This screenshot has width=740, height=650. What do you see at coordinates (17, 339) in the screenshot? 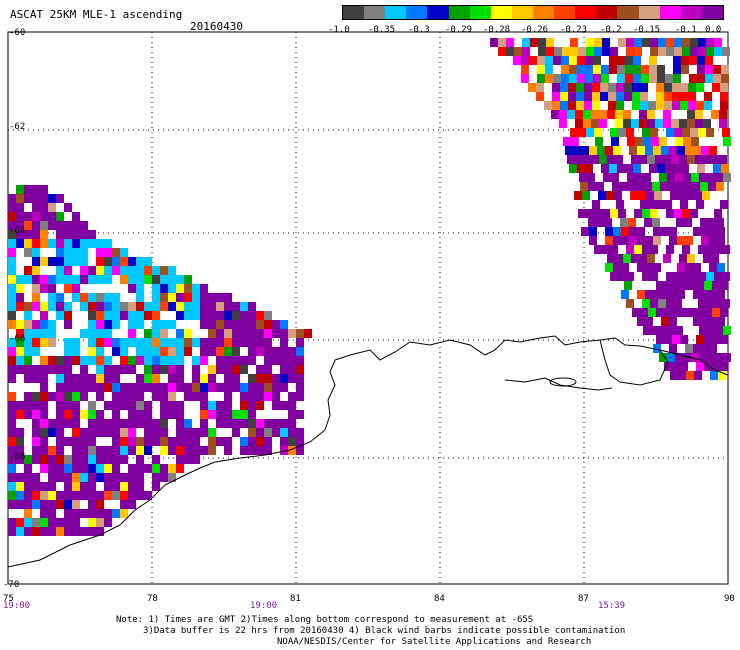
I see `lat-label: -66` at bounding box center [17, 339].